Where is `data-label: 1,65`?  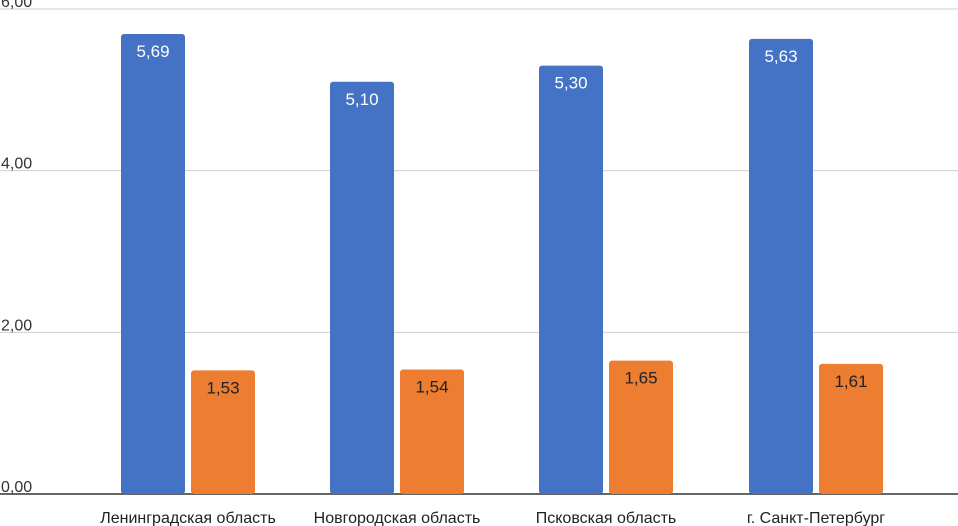
data-label: 1,65 is located at coordinates (640, 378).